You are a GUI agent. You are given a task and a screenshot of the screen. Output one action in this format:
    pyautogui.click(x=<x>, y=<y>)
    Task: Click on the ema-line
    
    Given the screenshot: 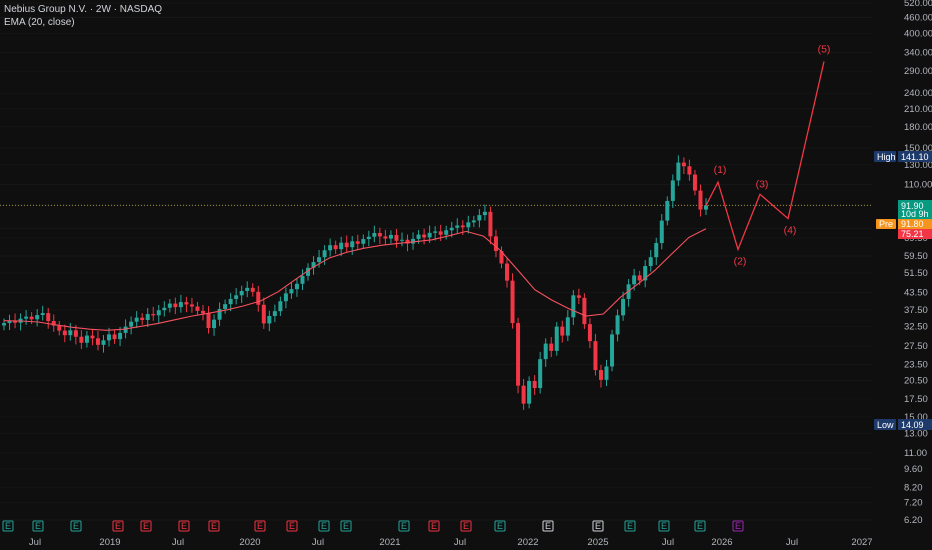 What is the action you would take?
    pyautogui.click(x=355, y=279)
    